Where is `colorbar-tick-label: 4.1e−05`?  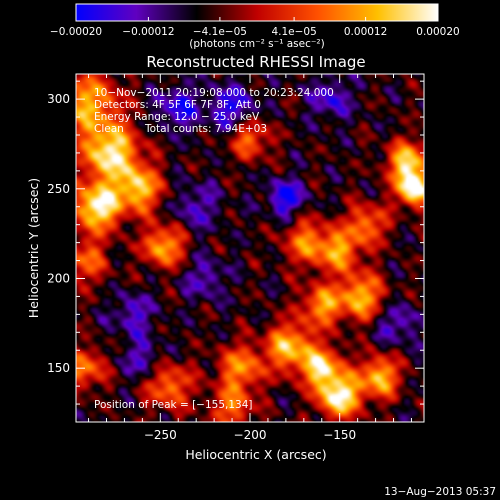
colorbar-tick-label: 4.1e−05 is located at coordinates (293, 32).